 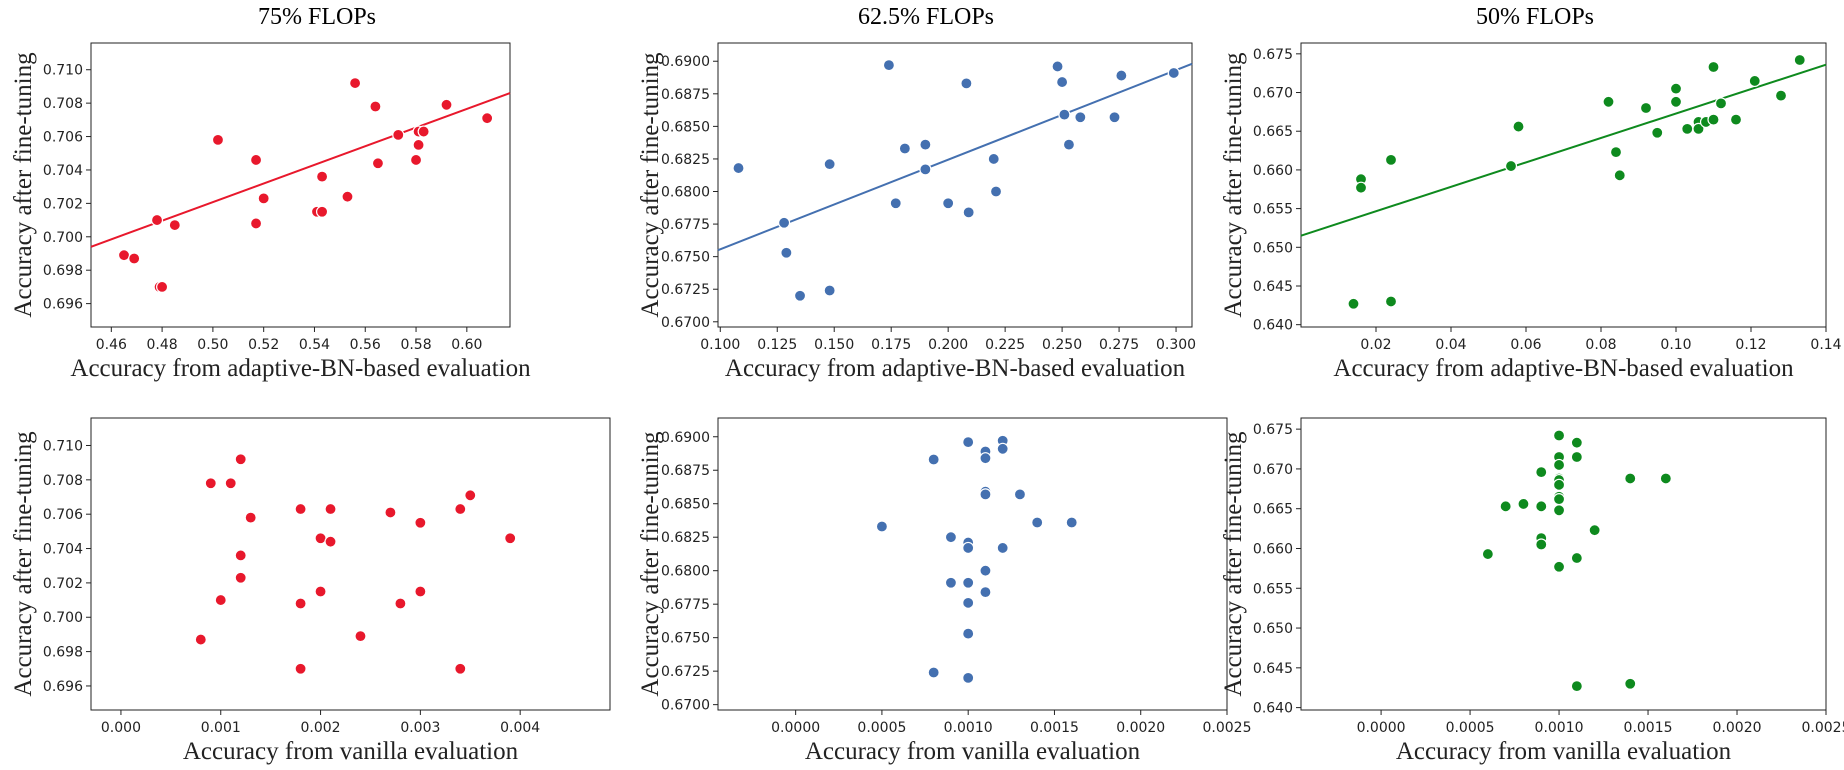 What do you see at coordinates (1559, 728) in the screenshot?
I see `x-tick-label: 0.0010` at bounding box center [1559, 728].